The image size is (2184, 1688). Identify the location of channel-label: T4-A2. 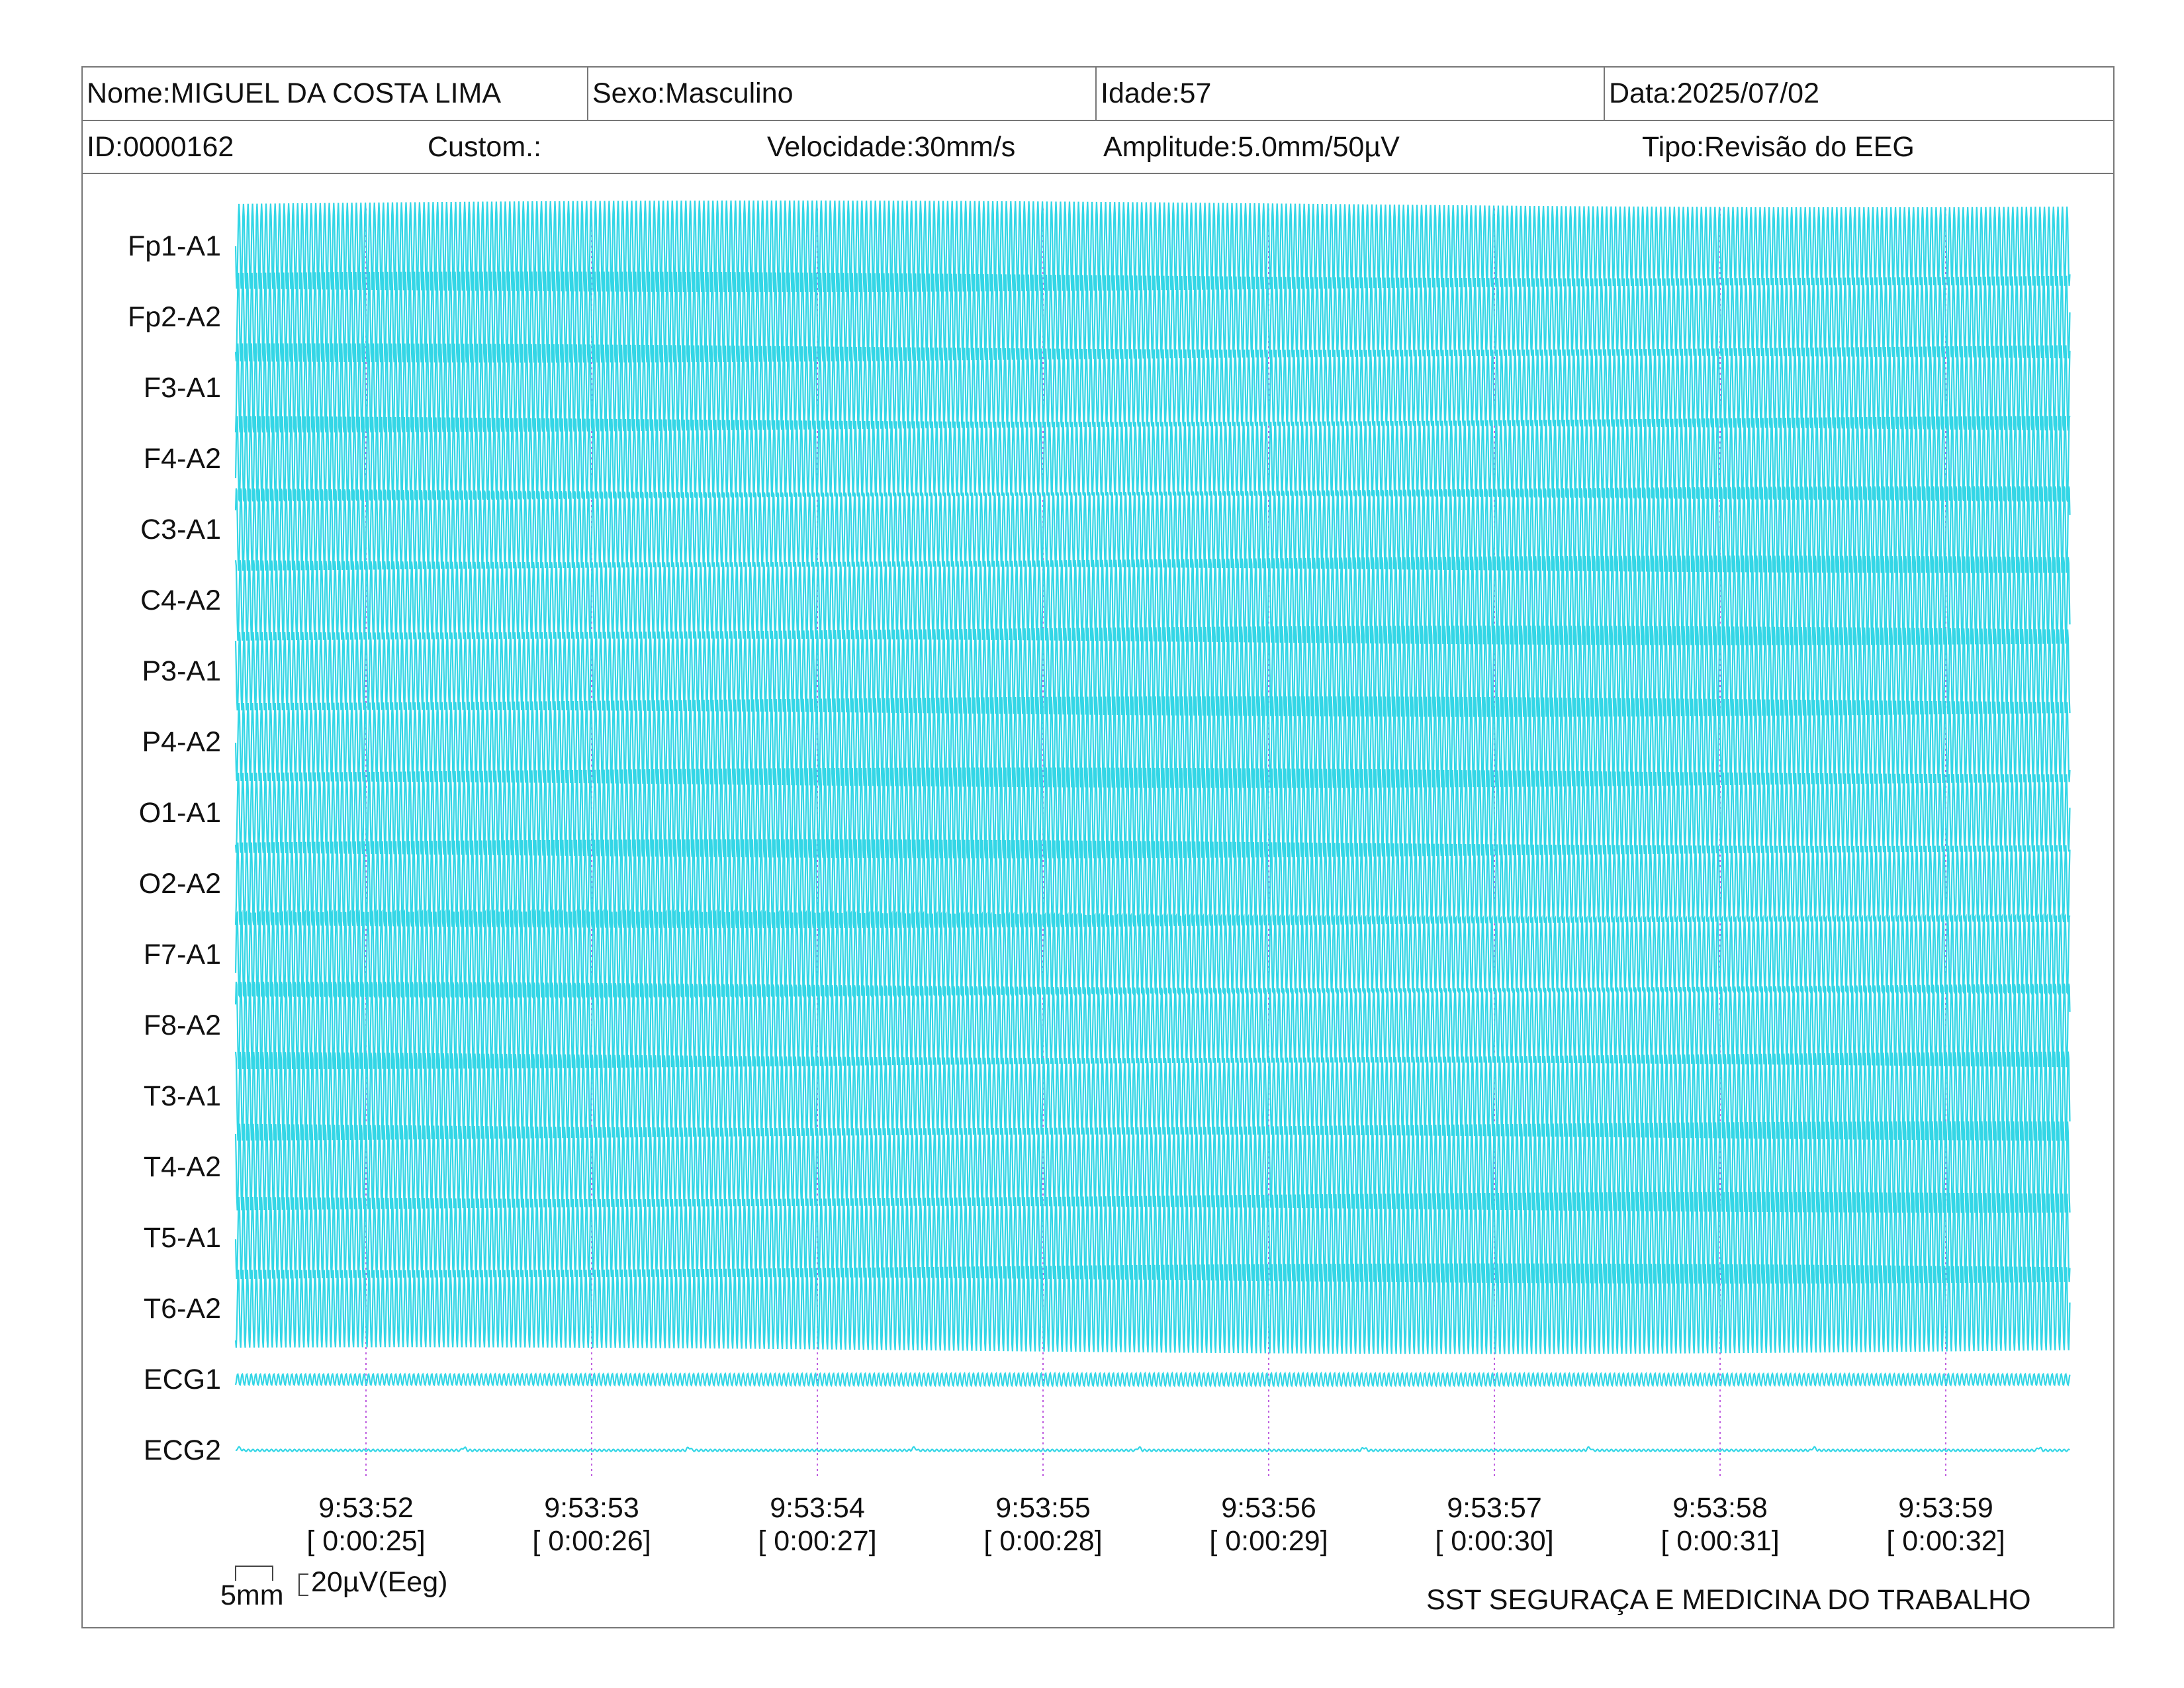
(182, 1167).